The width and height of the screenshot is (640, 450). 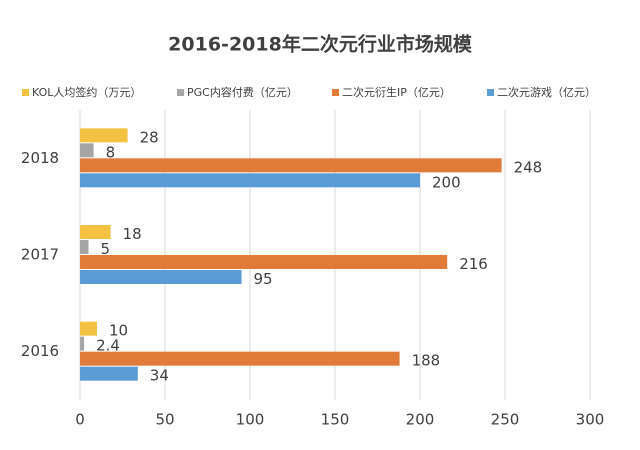 What do you see at coordinates (159, 376) in the screenshot?
I see `data-label: 34` at bounding box center [159, 376].